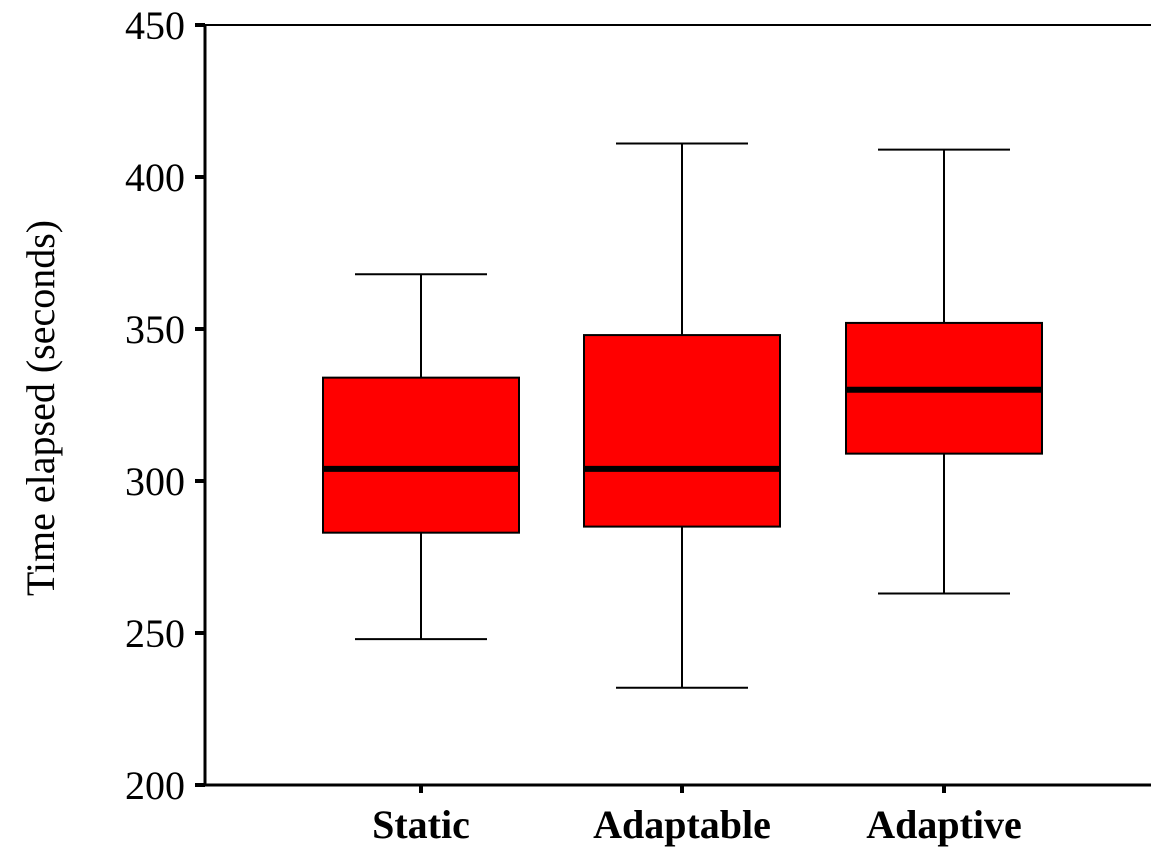 The image size is (1151, 856). What do you see at coordinates (155, 785) in the screenshot?
I see `y-tick-label: 200` at bounding box center [155, 785].